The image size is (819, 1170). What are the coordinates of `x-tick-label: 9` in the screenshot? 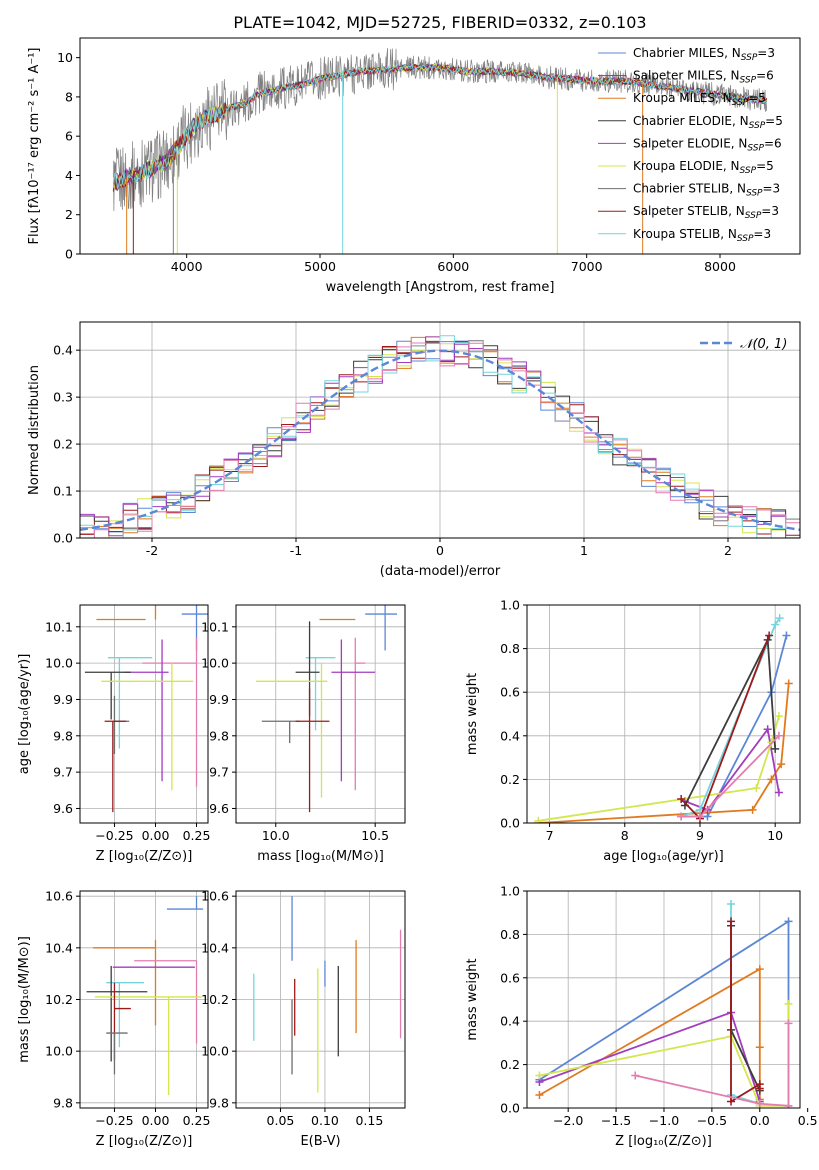 It's located at (700, 835).